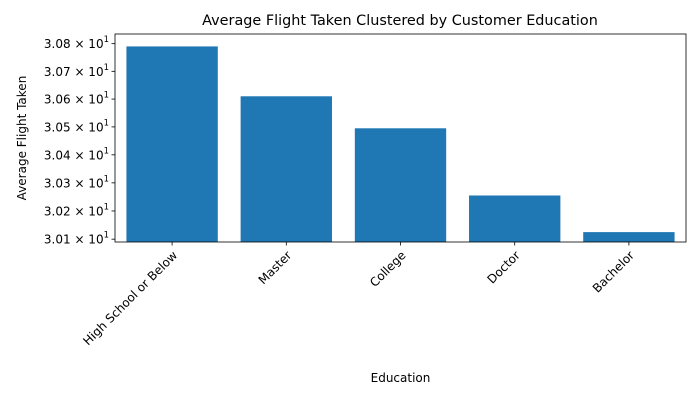 The image size is (700, 400). I want to click on x-axis-label: Education, so click(401, 378).